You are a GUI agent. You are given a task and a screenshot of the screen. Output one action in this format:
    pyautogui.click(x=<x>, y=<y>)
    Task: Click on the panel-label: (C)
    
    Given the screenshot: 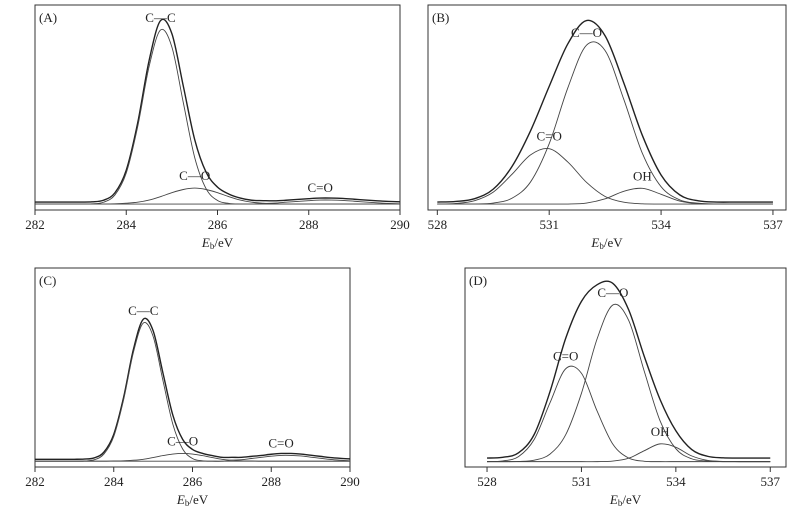 What is the action you would take?
    pyautogui.click(x=47, y=280)
    